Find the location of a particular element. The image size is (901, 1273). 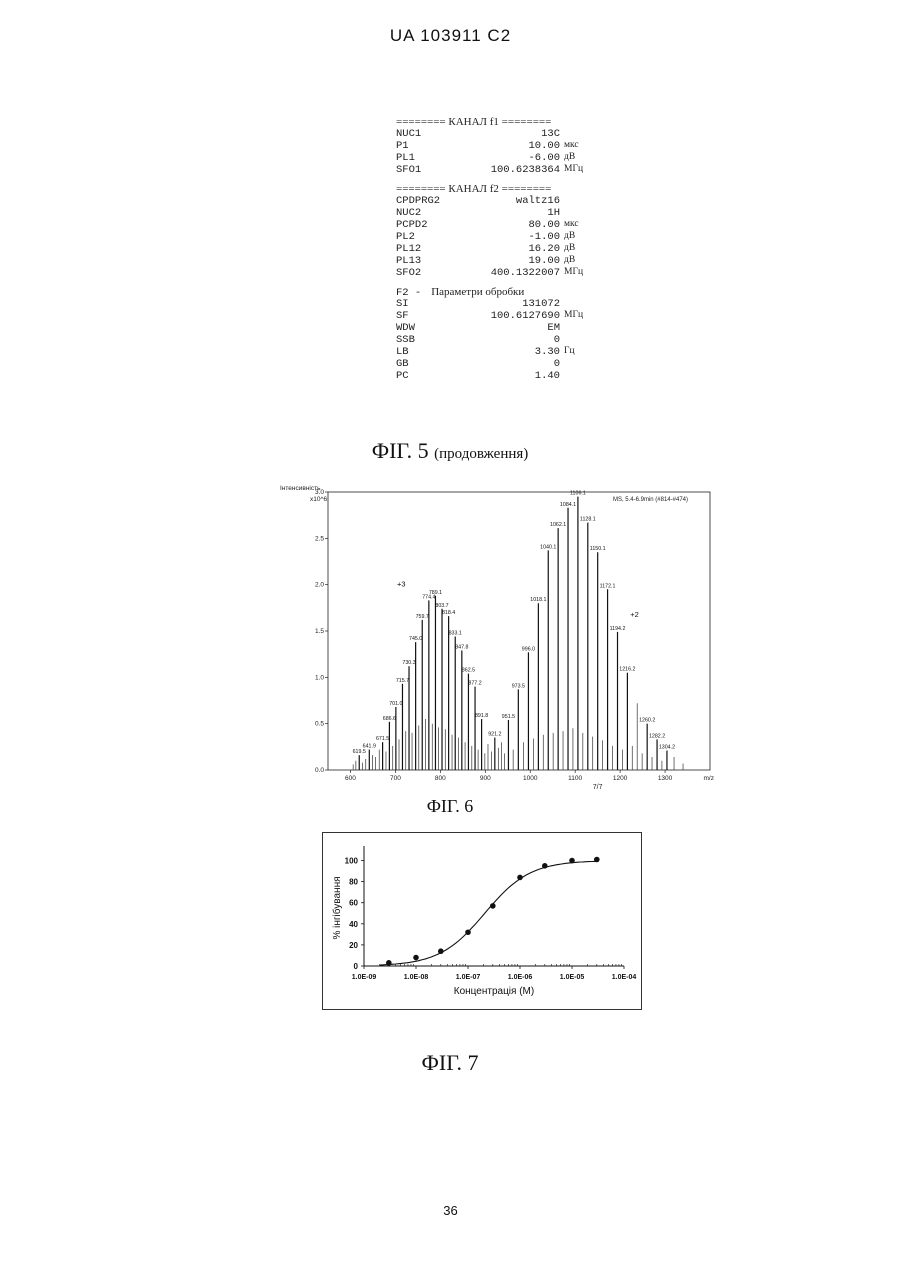

figure-frame is located at coordinates (482, 921).